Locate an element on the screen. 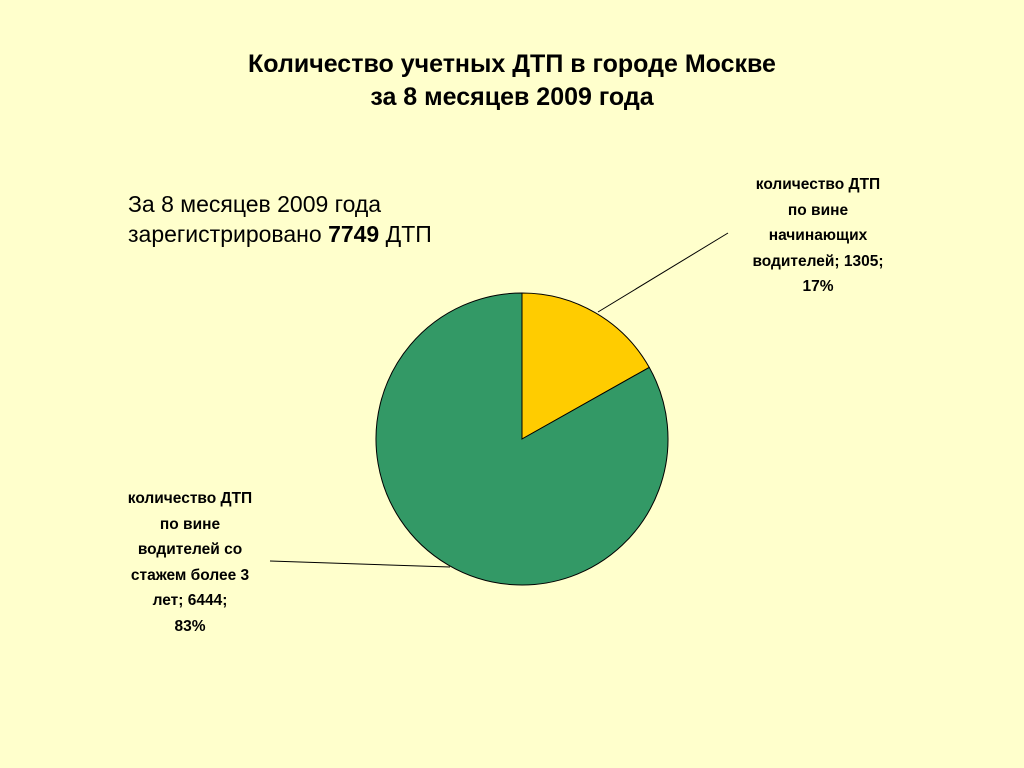 This screenshot has width=1024, height=768. slice-label-line: водителей; 1305; is located at coordinates (818, 261).